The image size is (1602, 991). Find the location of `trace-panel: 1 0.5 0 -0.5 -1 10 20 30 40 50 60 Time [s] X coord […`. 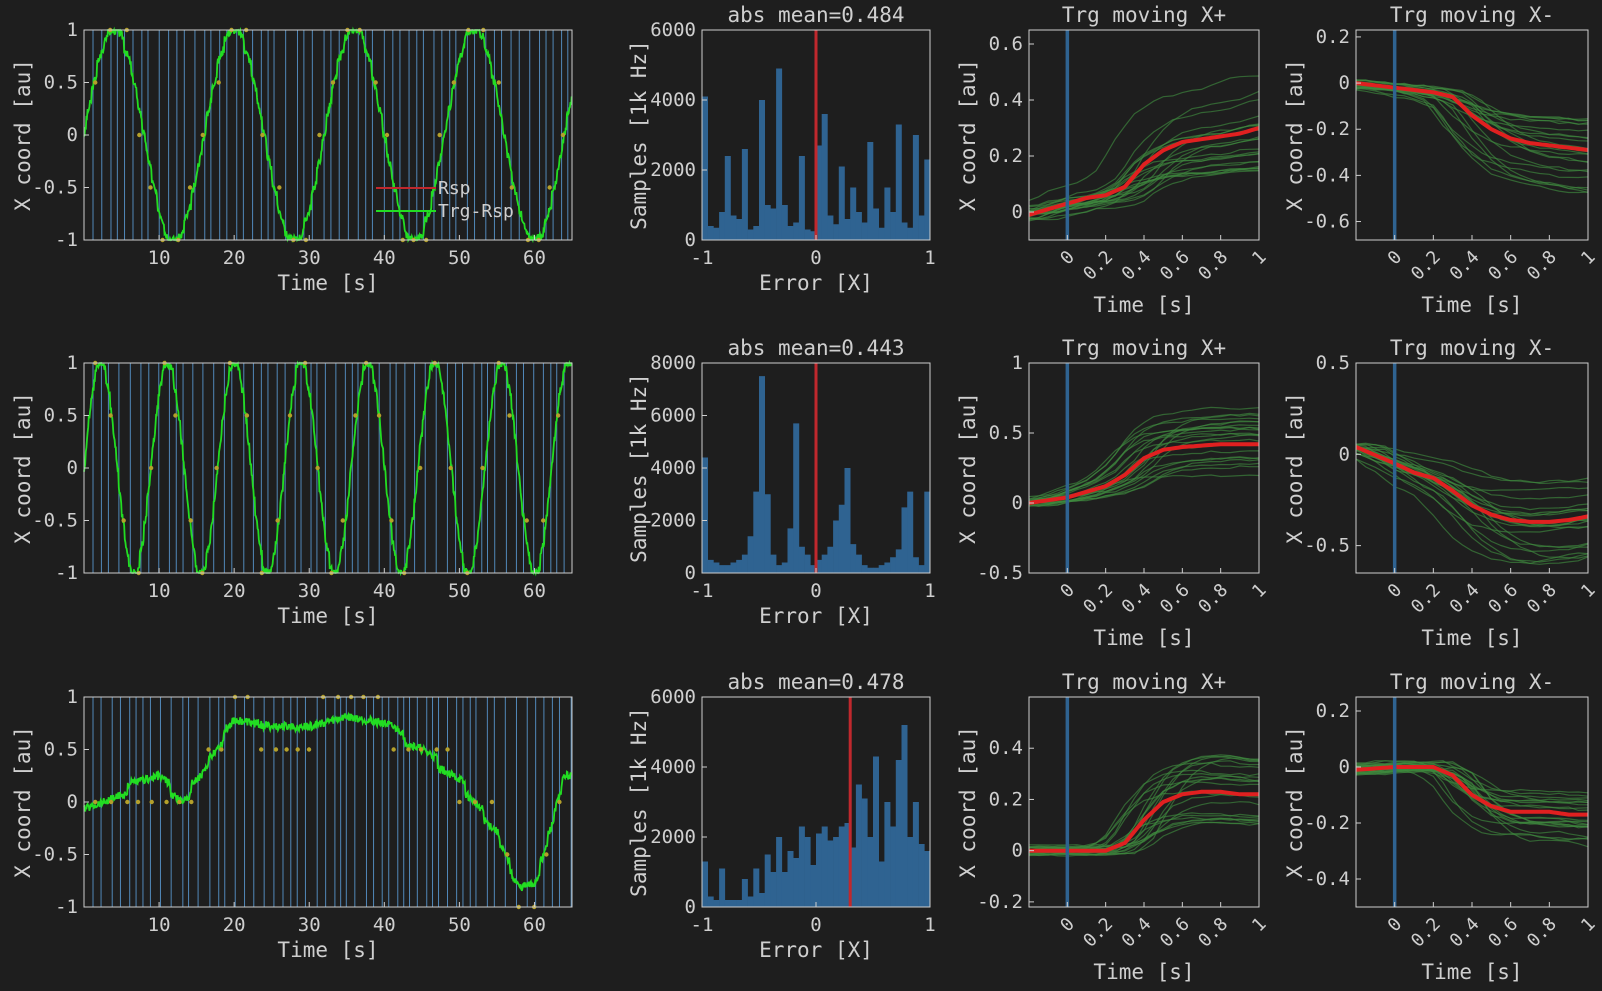

trace-panel: 1 0.5 0 -0.5 -1 10 20 30 40 50 60 Time [s] X coord [… is located at coordinates (292, 490).